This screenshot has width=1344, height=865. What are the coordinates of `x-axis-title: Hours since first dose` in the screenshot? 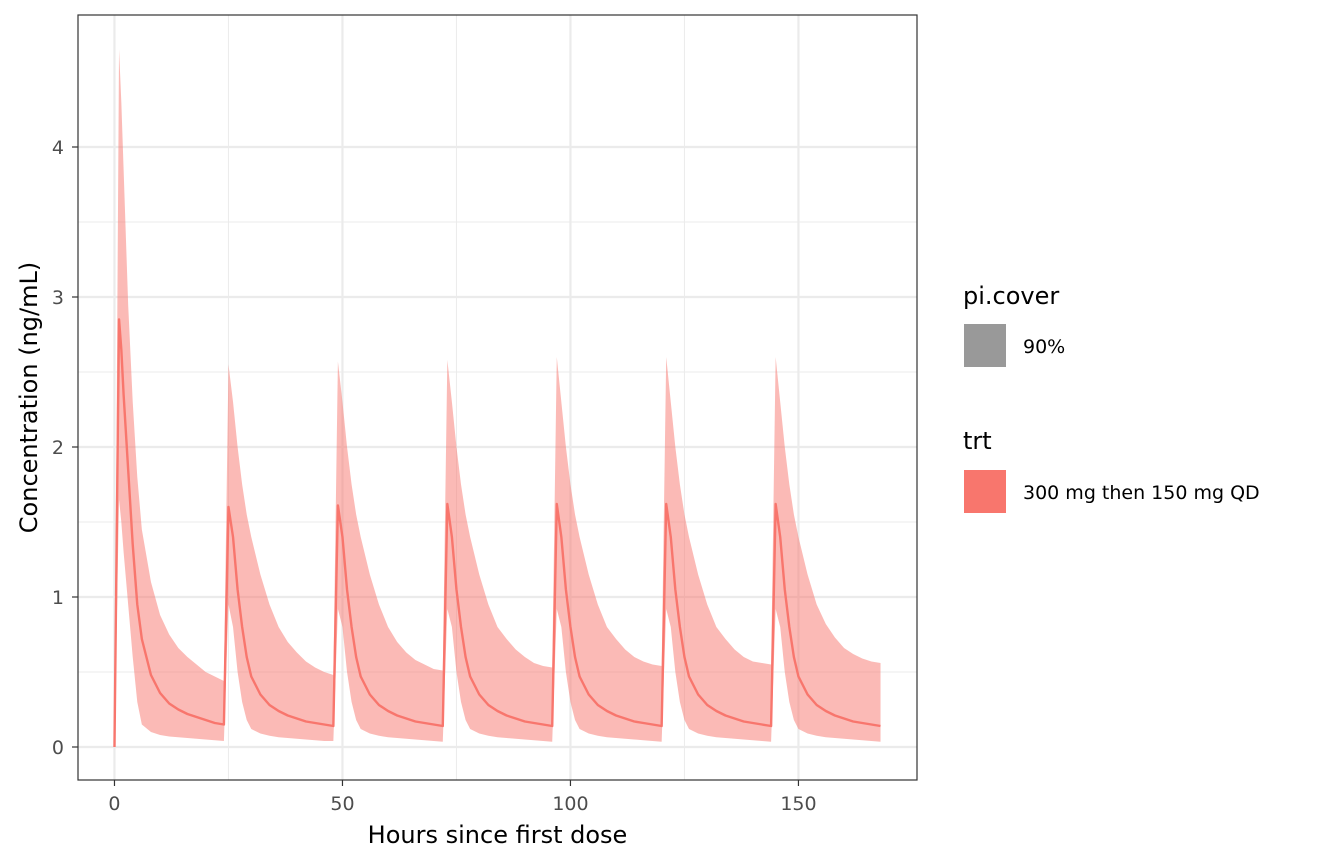 It's located at (498, 835).